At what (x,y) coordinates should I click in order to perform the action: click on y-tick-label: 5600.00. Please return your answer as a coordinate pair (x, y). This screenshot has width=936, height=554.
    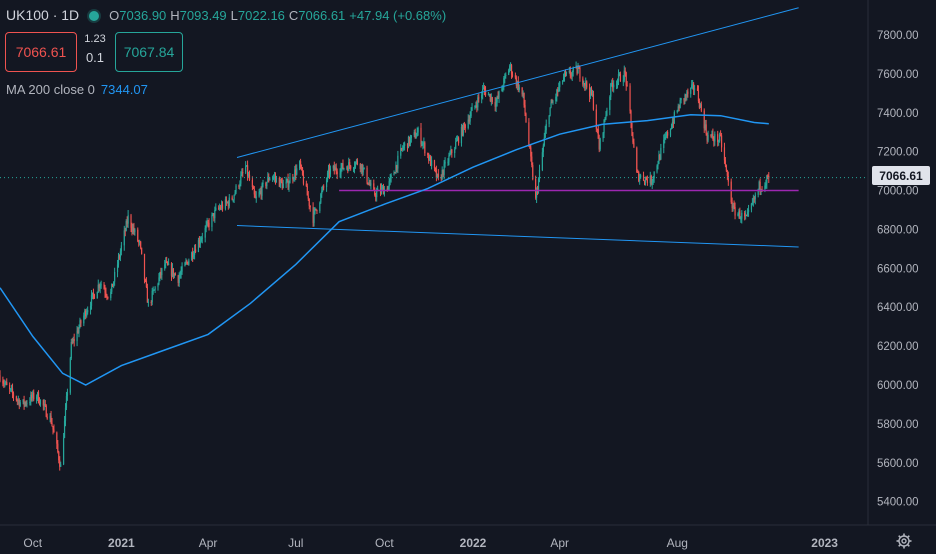
    Looking at the image, I should click on (898, 464).